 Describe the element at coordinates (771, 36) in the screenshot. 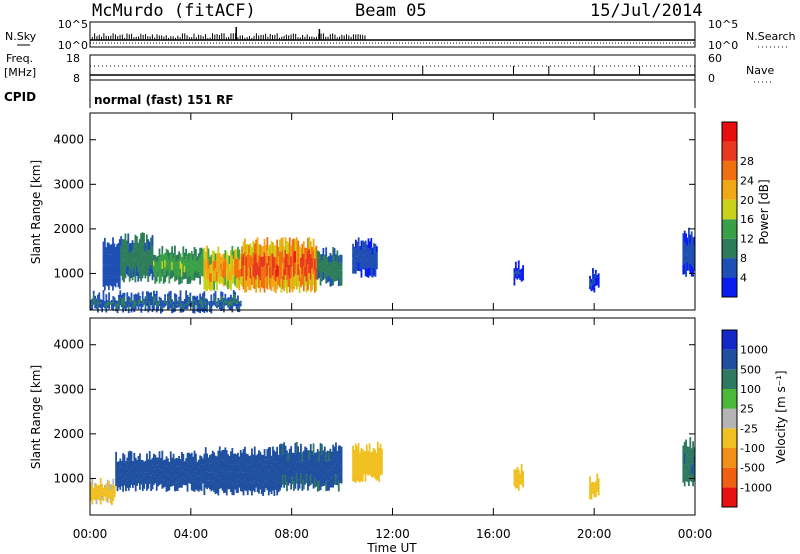

I see `nsearch-label: N.Search` at that location.